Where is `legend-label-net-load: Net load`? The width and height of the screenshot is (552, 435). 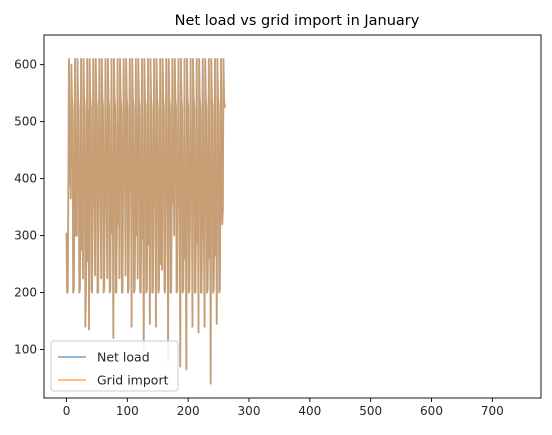 legend-label-net-load: Net load is located at coordinates (123, 357).